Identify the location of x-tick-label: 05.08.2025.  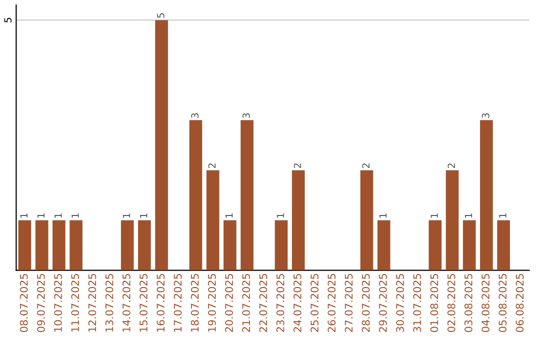
(502, 303).